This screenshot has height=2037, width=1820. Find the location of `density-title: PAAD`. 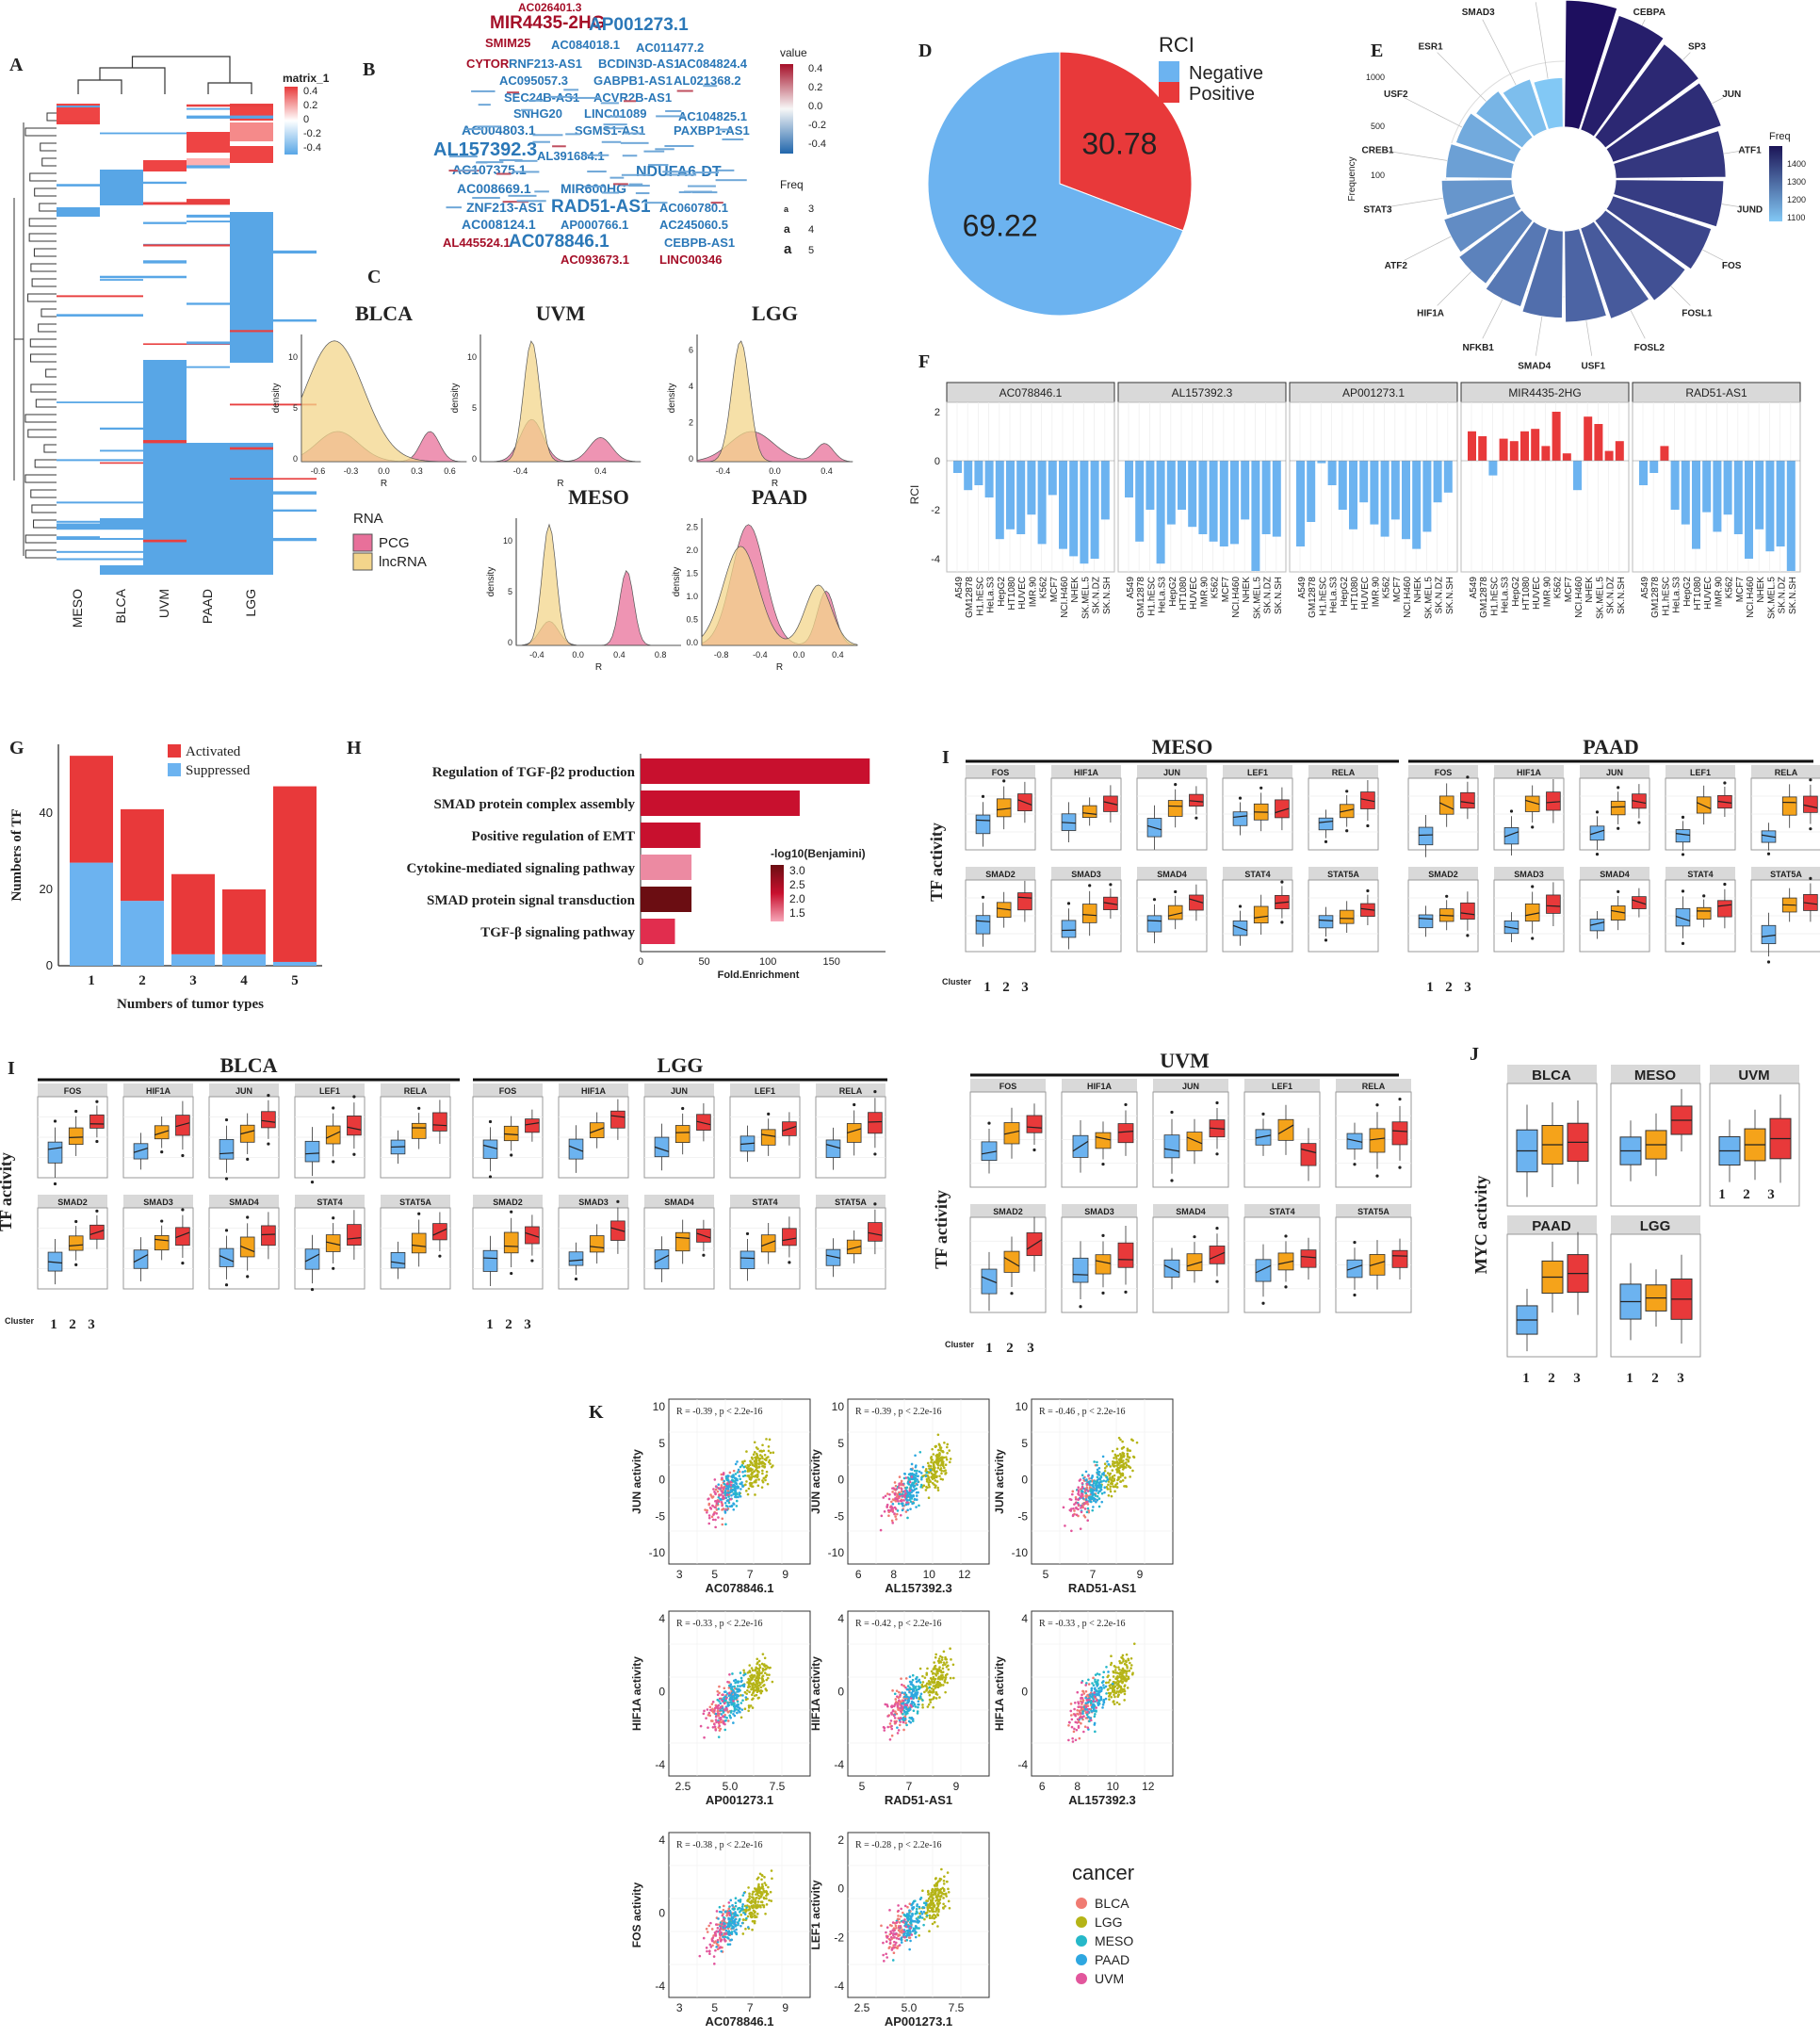

density-title: PAAD is located at coordinates (779, 497).